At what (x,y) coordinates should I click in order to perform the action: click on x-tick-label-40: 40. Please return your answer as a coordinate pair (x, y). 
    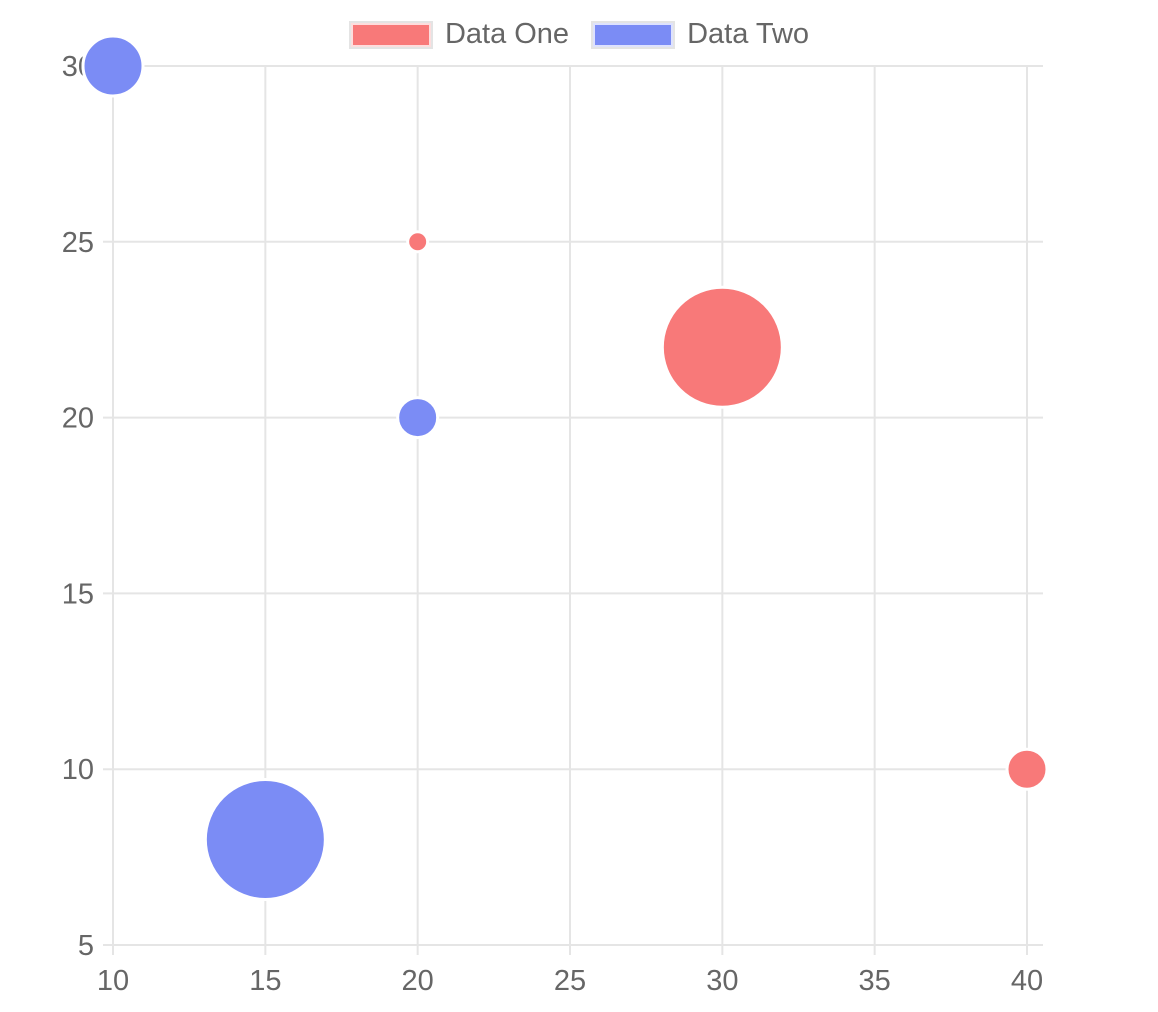
    Looking at the image, I should click on (1027, 981).